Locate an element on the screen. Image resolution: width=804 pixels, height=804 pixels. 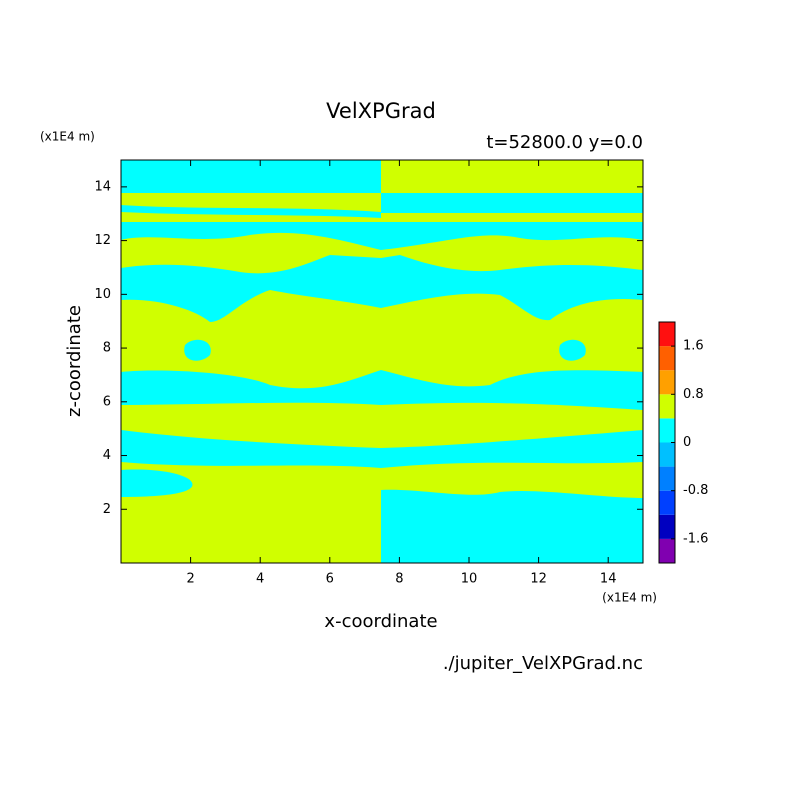
colorbar-tick-label: 0 is located at coordinates (687, 442).